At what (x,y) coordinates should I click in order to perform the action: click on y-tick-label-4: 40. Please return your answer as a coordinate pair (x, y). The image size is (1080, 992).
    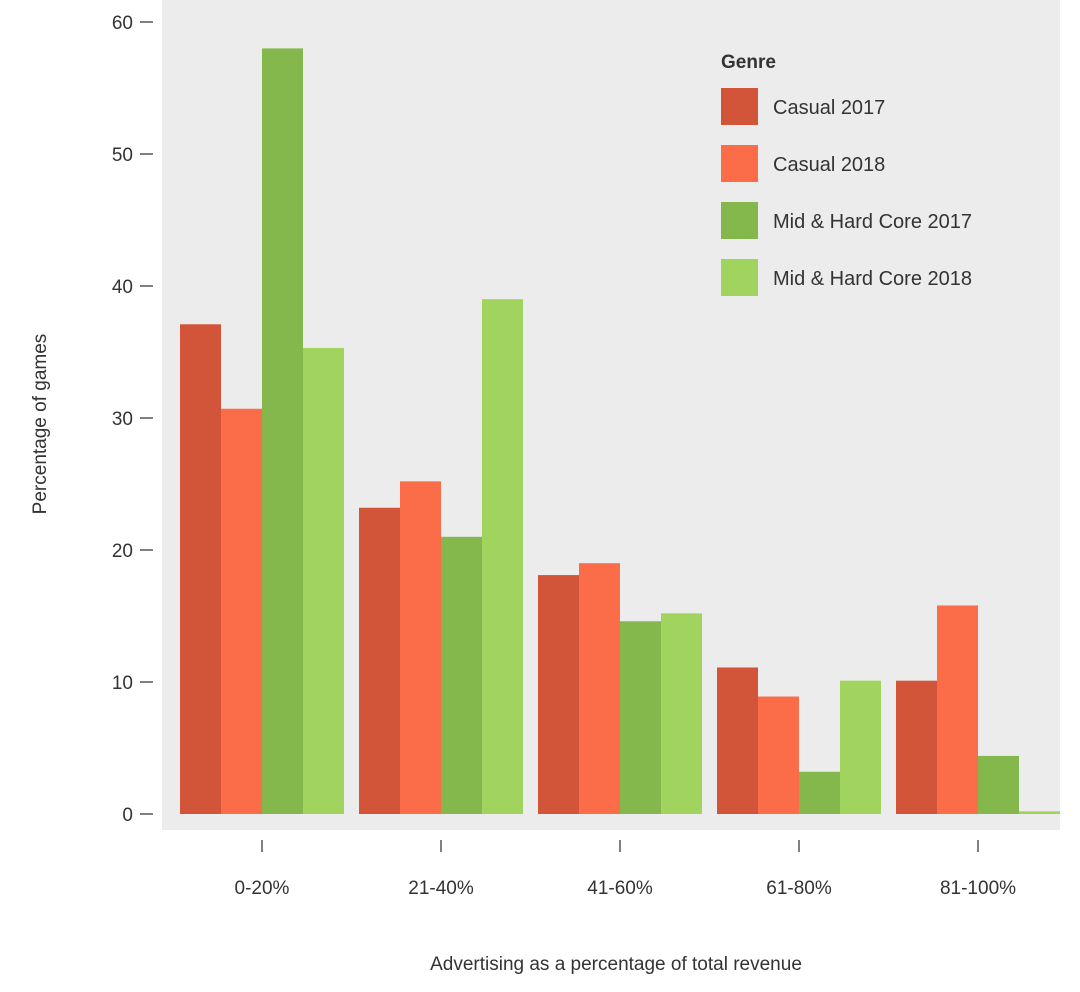
    Looking at the image, I should click on (122, 287).